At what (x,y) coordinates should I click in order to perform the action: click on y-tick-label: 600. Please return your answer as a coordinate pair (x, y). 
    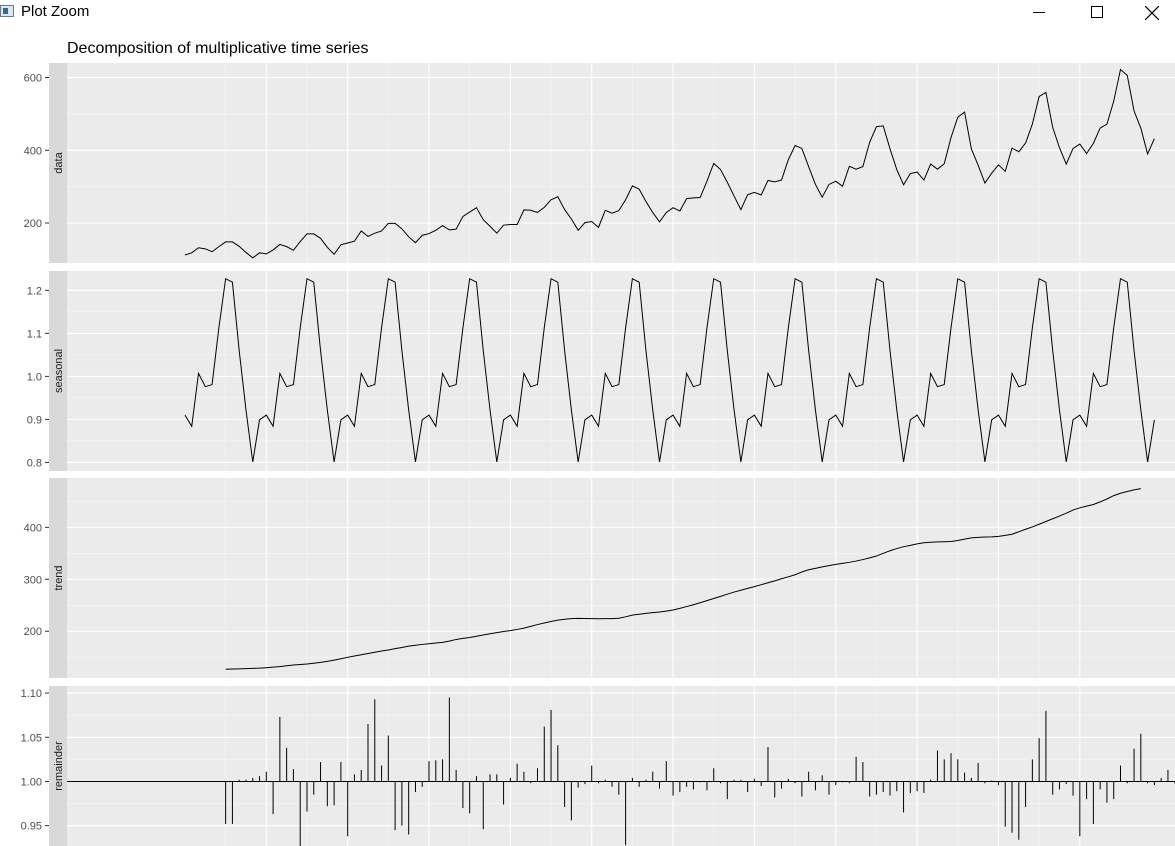
    Looking at the image, I should click on (33, 79).